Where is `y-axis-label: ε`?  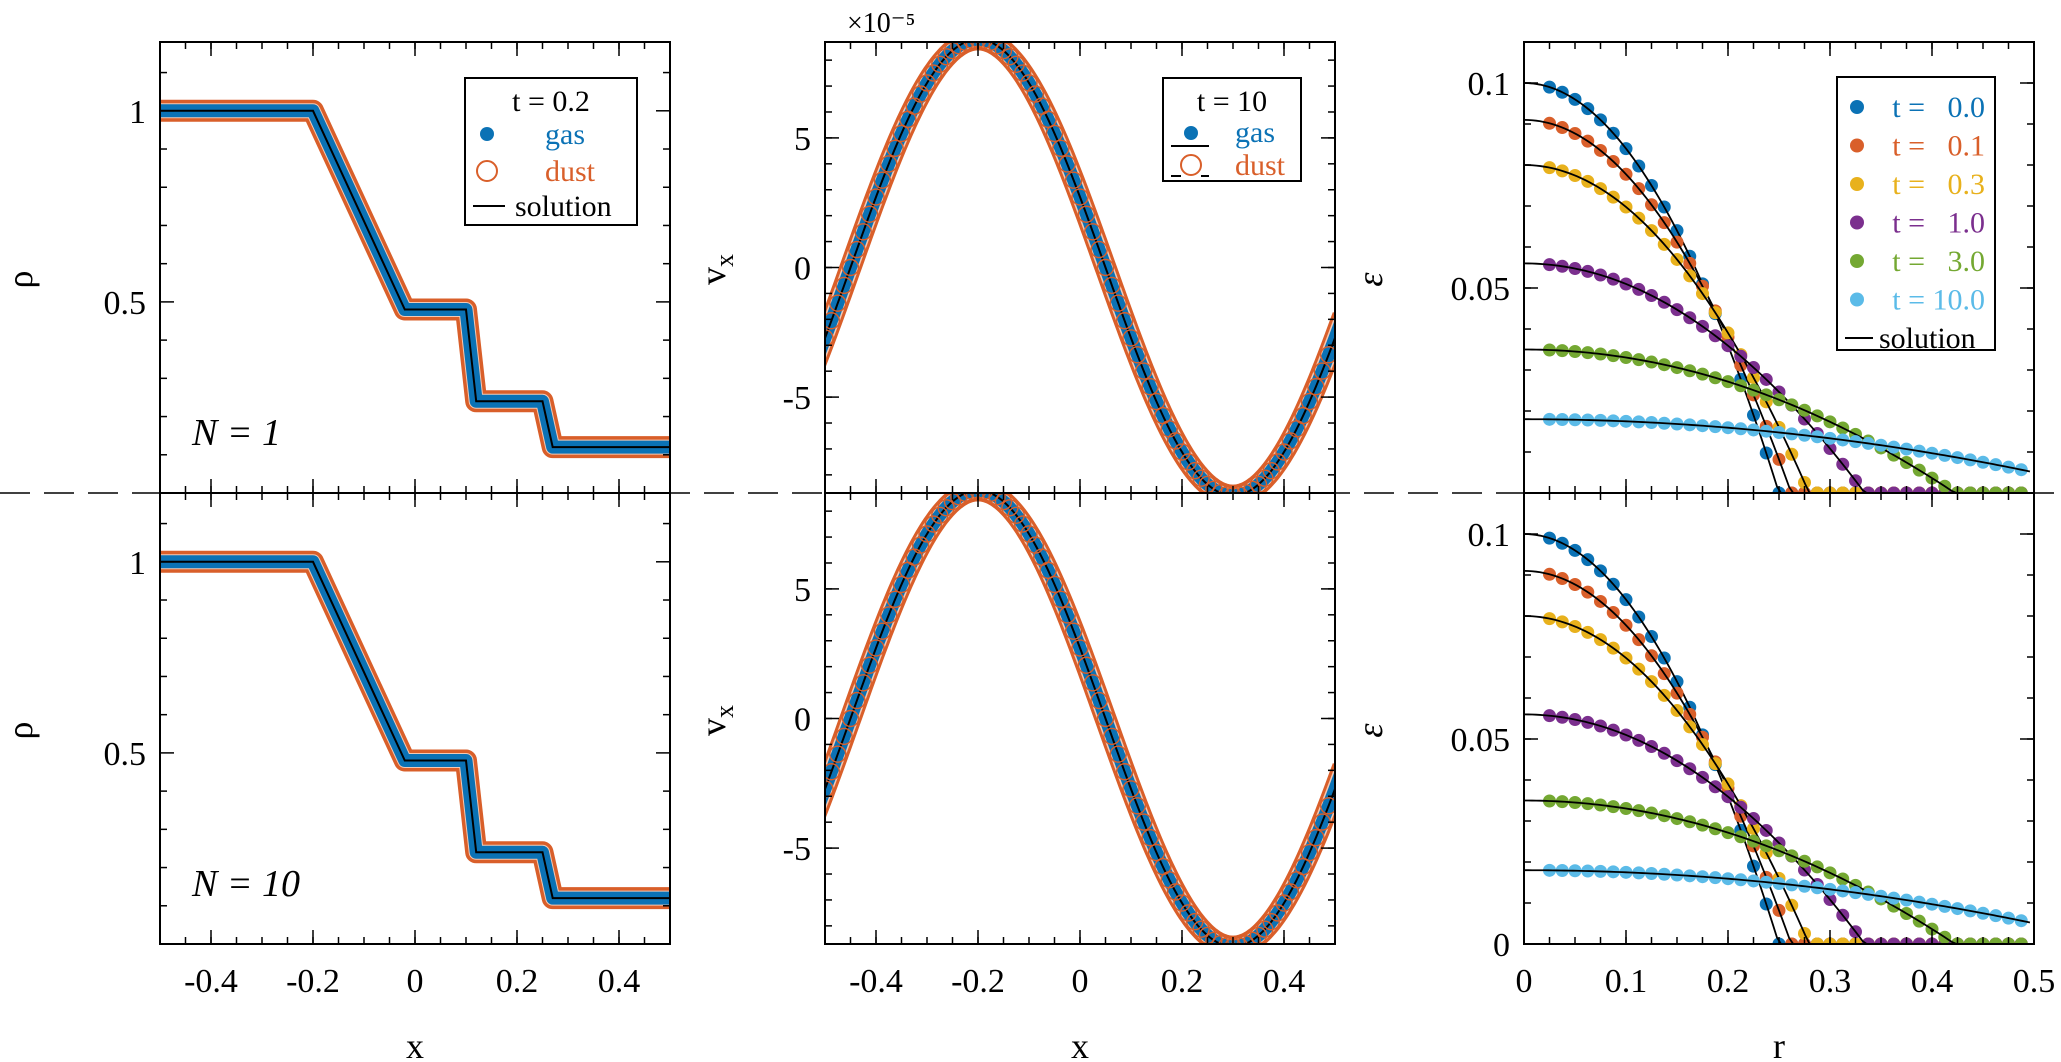 y-axis-label: ε is located at coordinates (1370, 730).